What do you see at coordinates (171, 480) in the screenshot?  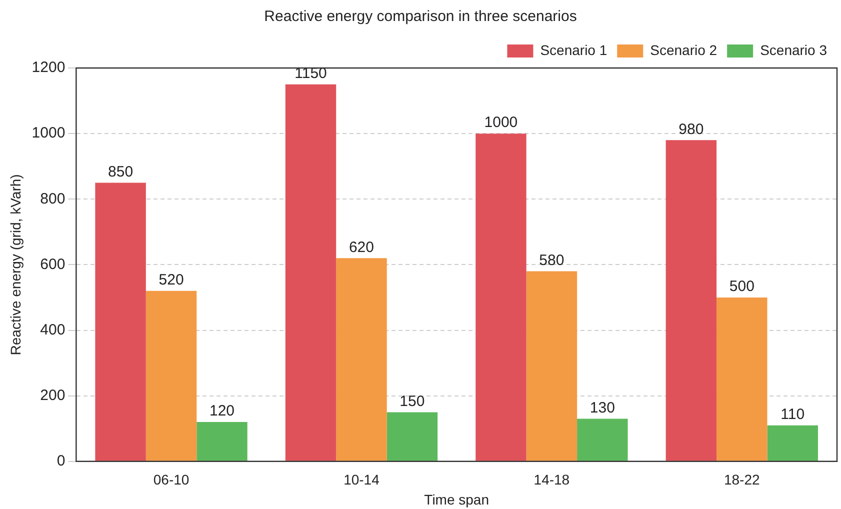 I see `x-tick-label: 06-10` at bounding box center [171, 480].